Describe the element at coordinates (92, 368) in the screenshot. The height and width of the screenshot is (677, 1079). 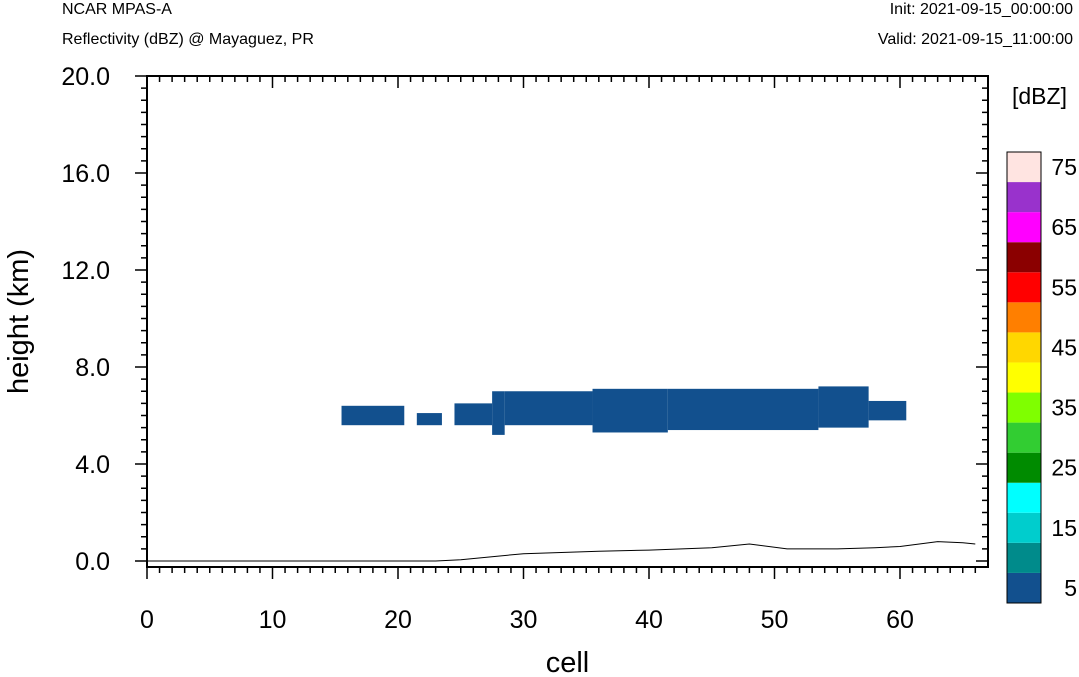
I see `y-tick-label: 8.0` at that location.